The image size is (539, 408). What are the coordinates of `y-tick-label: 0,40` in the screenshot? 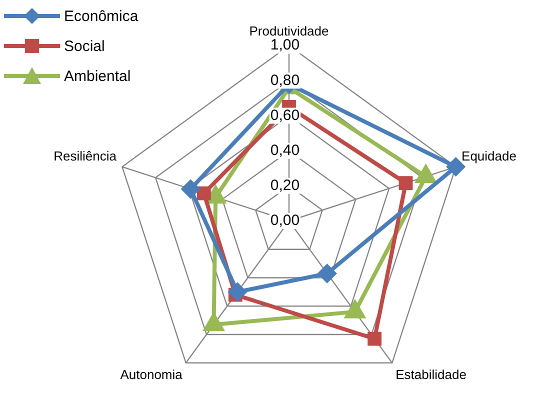 It's located at (285, 150).